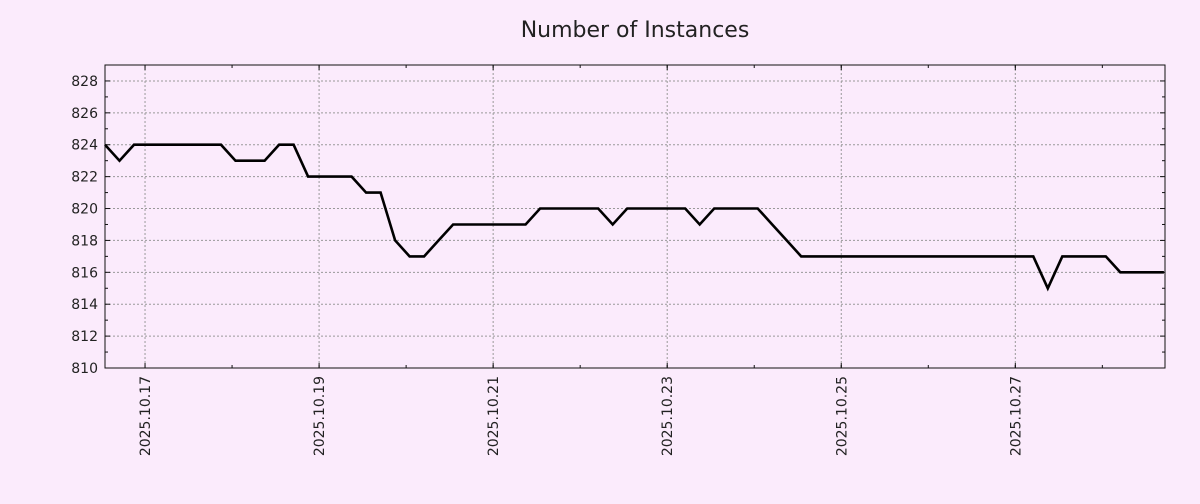 This screenshot has width=1200, height=504. Describe the element at coordinates (146, 416) in the screenshot. I see `x-tick-label: 2025.10.17` at that location.